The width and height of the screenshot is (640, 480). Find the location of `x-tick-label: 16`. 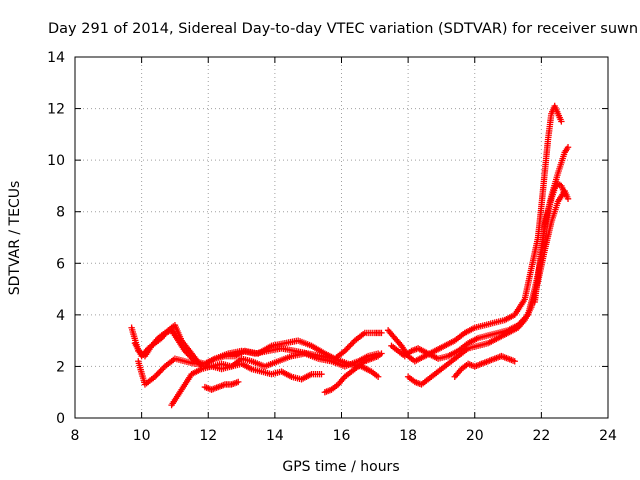

x-tick-label: 16 is located at coordinates (342, 436).